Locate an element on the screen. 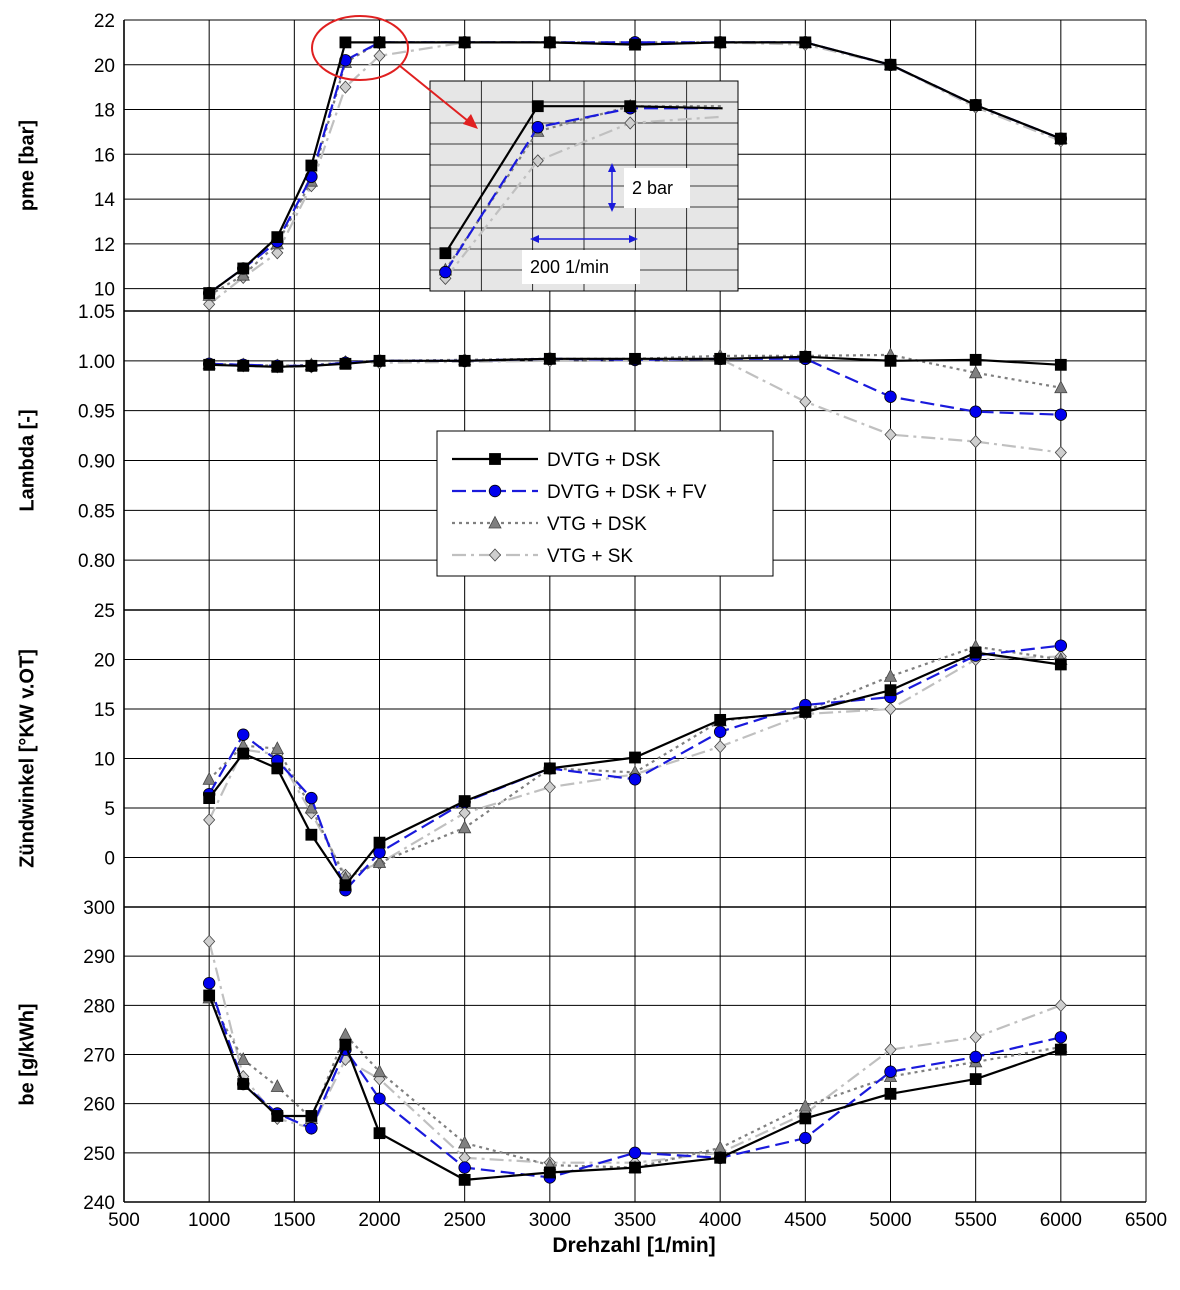 The height and width of the screenshot is (1290, 1180). highlight-ellipse is located at coordinates (360, 48).